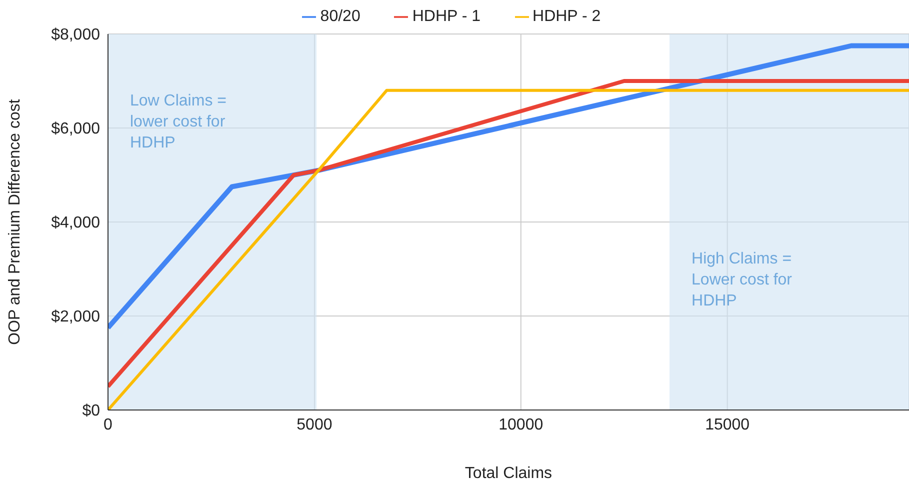 This screenshot has height=490, width=909. What do you see at coordinates (15, 221) in the screenshot?
I see `y-axis-title: OOP and Premium Difference cost` at bounding box center [15, 221].